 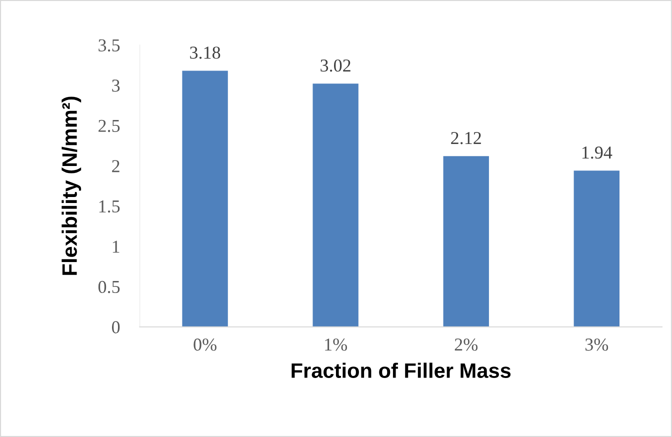 What do you see at coordinates (116, 166) in the screenshot?
I see `y-tick-label: 2` at bounding box center [116, 166].